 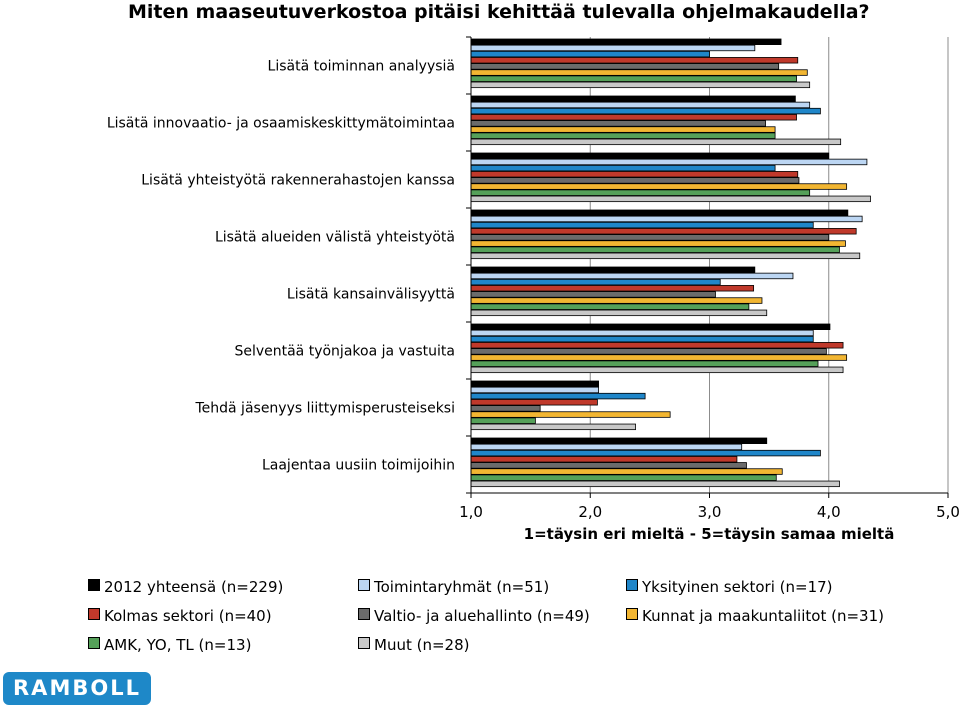 What do you see at coordinates (358, 466) in the screenshot?
I see `category-label: Laajentaa uusiin toimijoihin` at bounding box center [358, 466].